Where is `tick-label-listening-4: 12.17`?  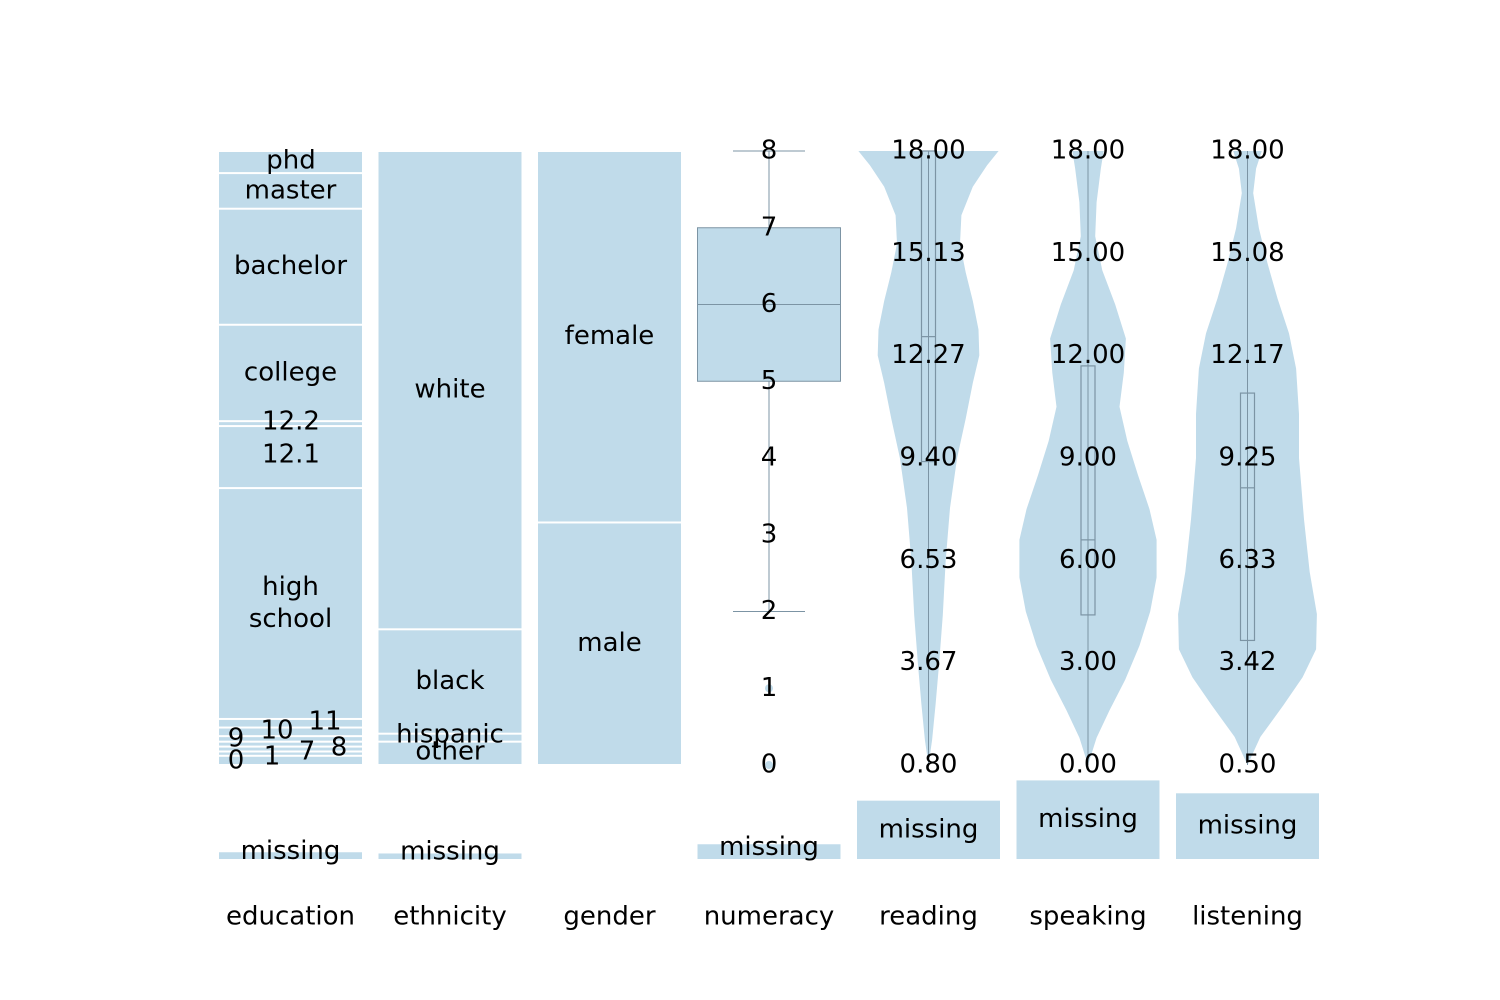
tick-label-listening-4: 12.17 is located at coordinates (1247, 355).